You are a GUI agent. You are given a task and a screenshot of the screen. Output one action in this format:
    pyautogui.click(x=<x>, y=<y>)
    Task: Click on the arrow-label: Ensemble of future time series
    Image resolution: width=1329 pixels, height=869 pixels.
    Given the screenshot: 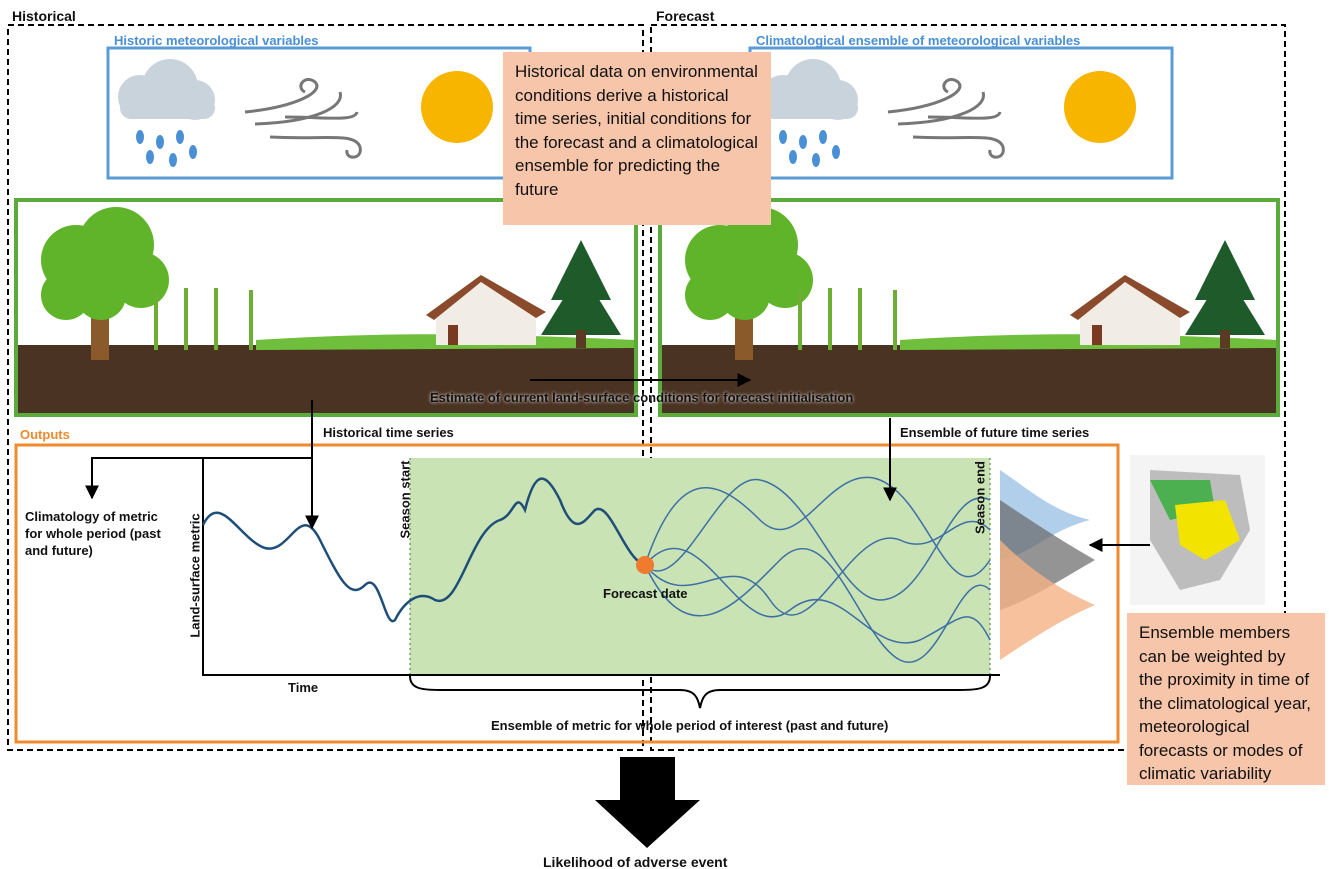 What is the action you would take?
    pyautogui.click(x=995, y=432)
    